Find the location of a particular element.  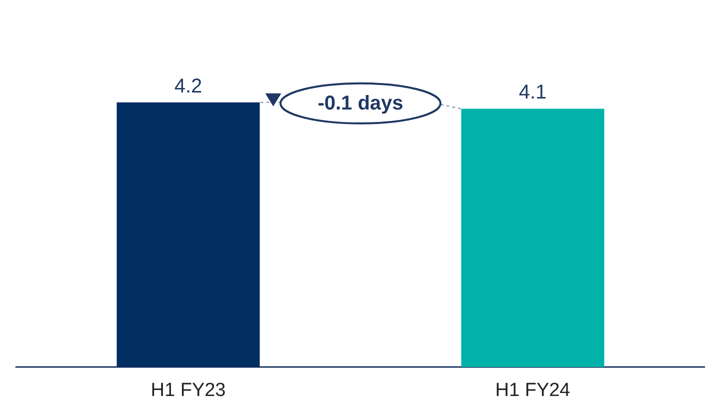

annotation: -0.1 days is located at coordinates (361, 103).